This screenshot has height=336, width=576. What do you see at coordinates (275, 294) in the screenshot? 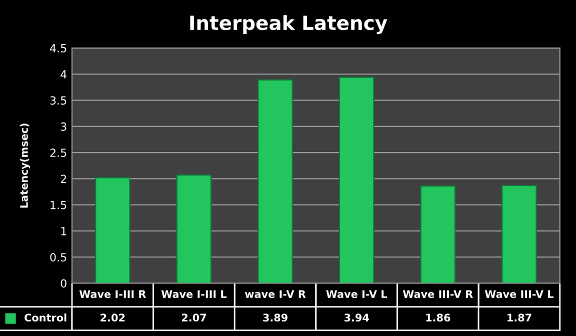
I see `x-tick-label: wave I-V R` at bounding box center [275, 294].